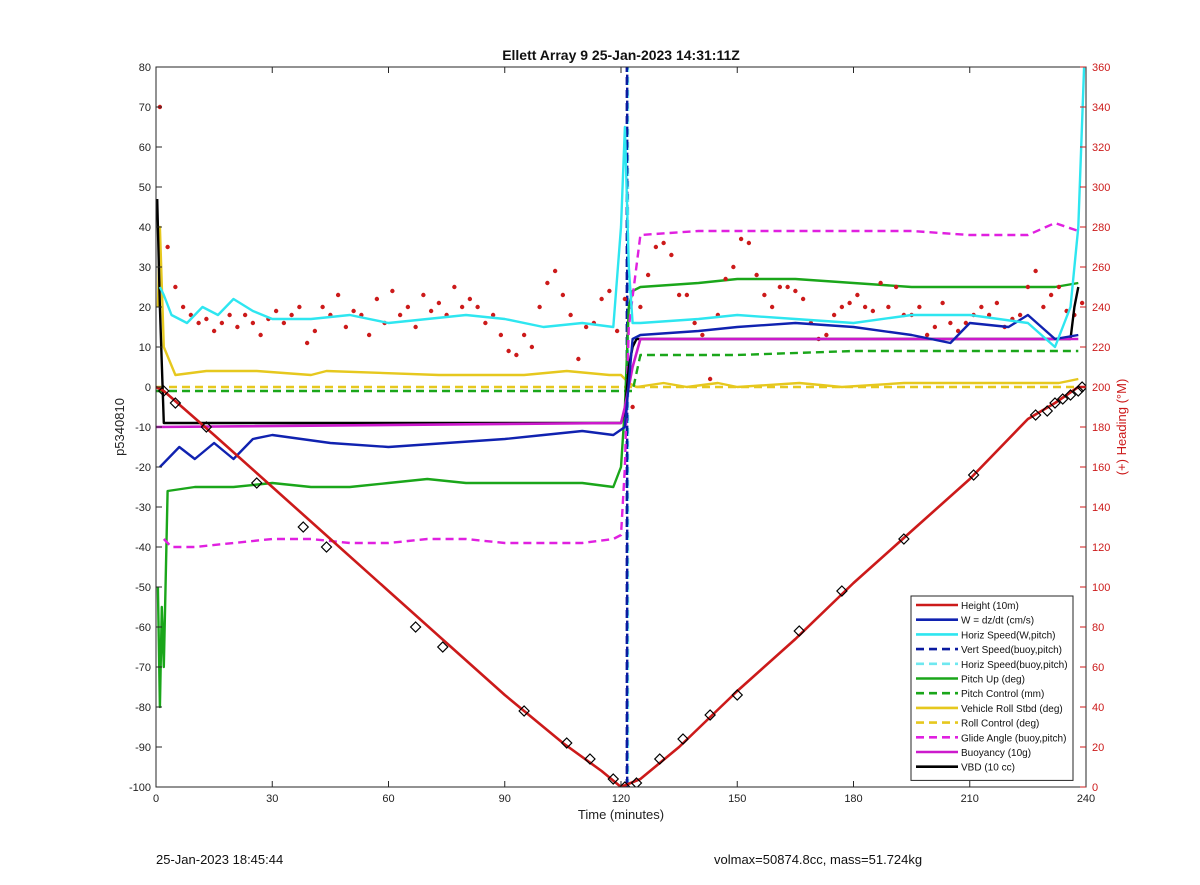  I want to click on legend-label: Height (10m), so click(990, 606).